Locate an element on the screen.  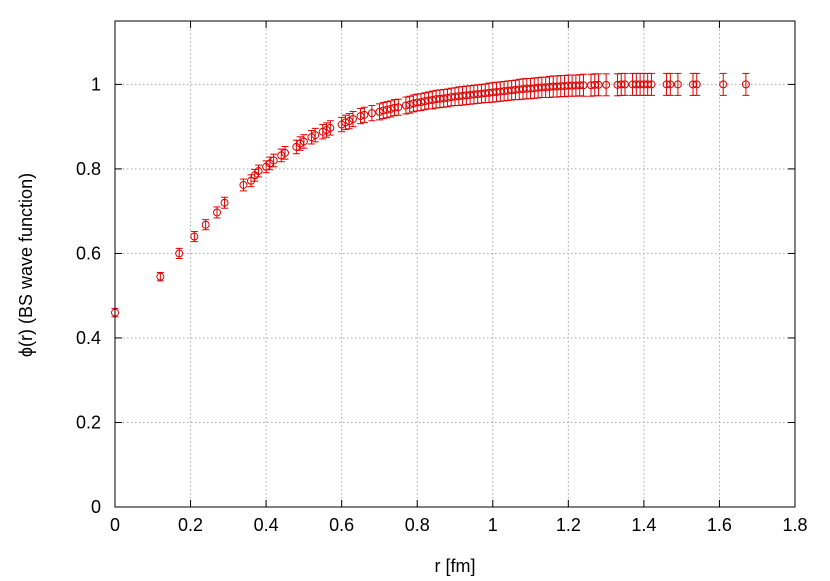
x-tick-label: 0 is located at coordinates (115, 525).